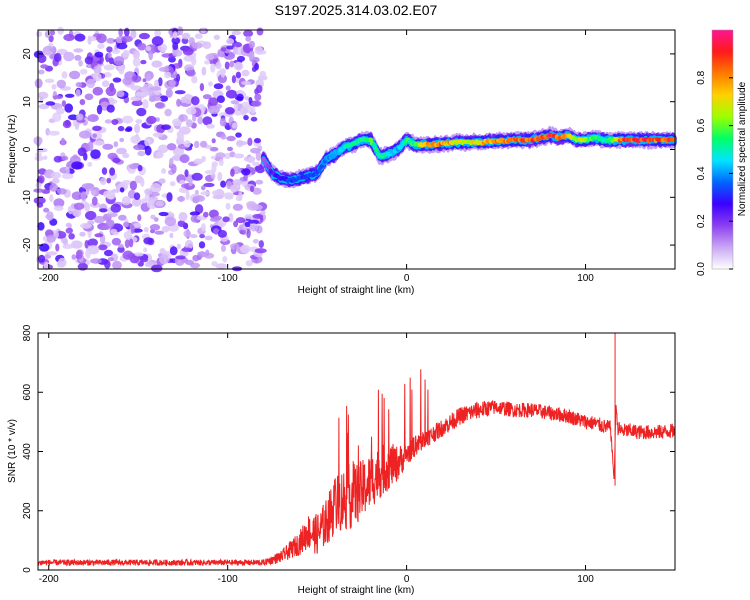 Image resolution: width=750 pixels, height=600 pixels. What do you see at coordinates (407, 579) in the screenshot?
I see `x-tick-label: 0` at bounding box center [407, 579].